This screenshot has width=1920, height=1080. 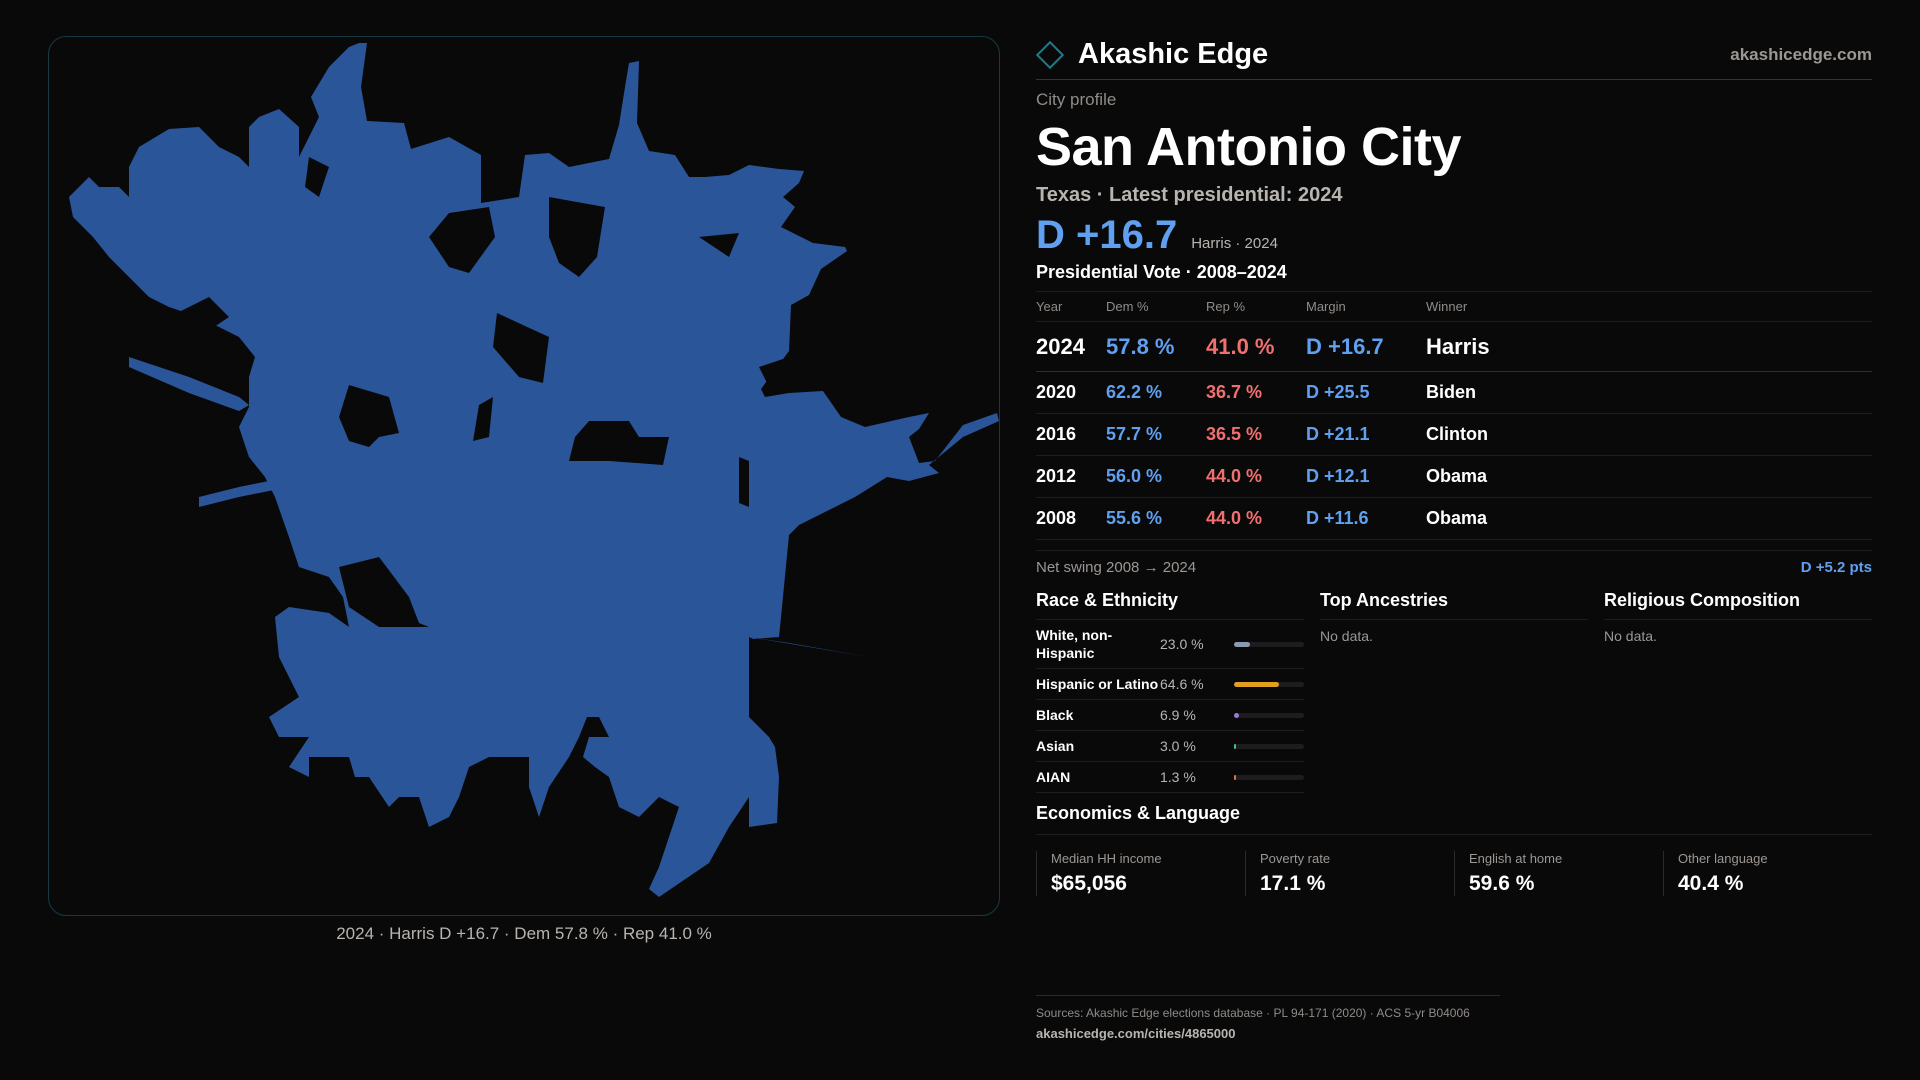 I want to click on race-label: White, non-Hispanic, so click(x=1074, y=644).